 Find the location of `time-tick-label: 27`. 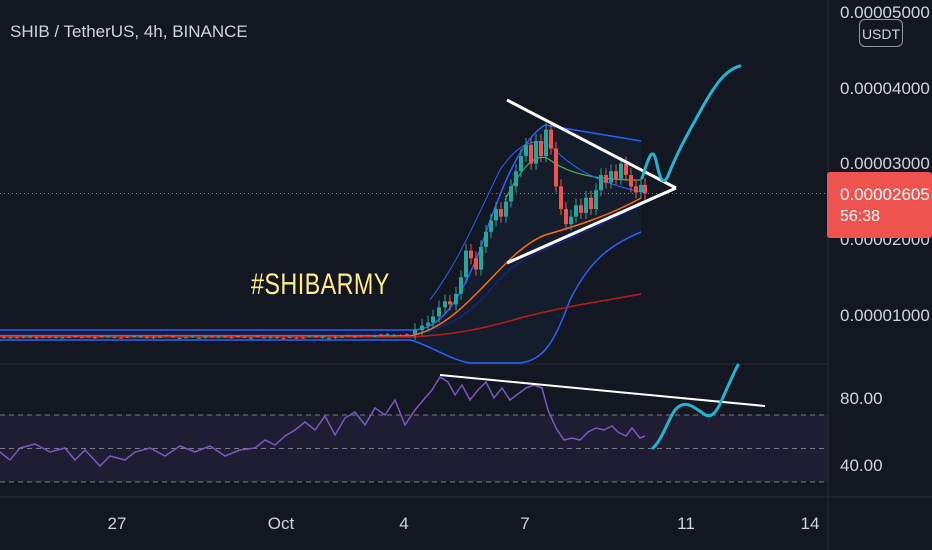

time-tick-label: 27 is located at coordinates (117, 523).